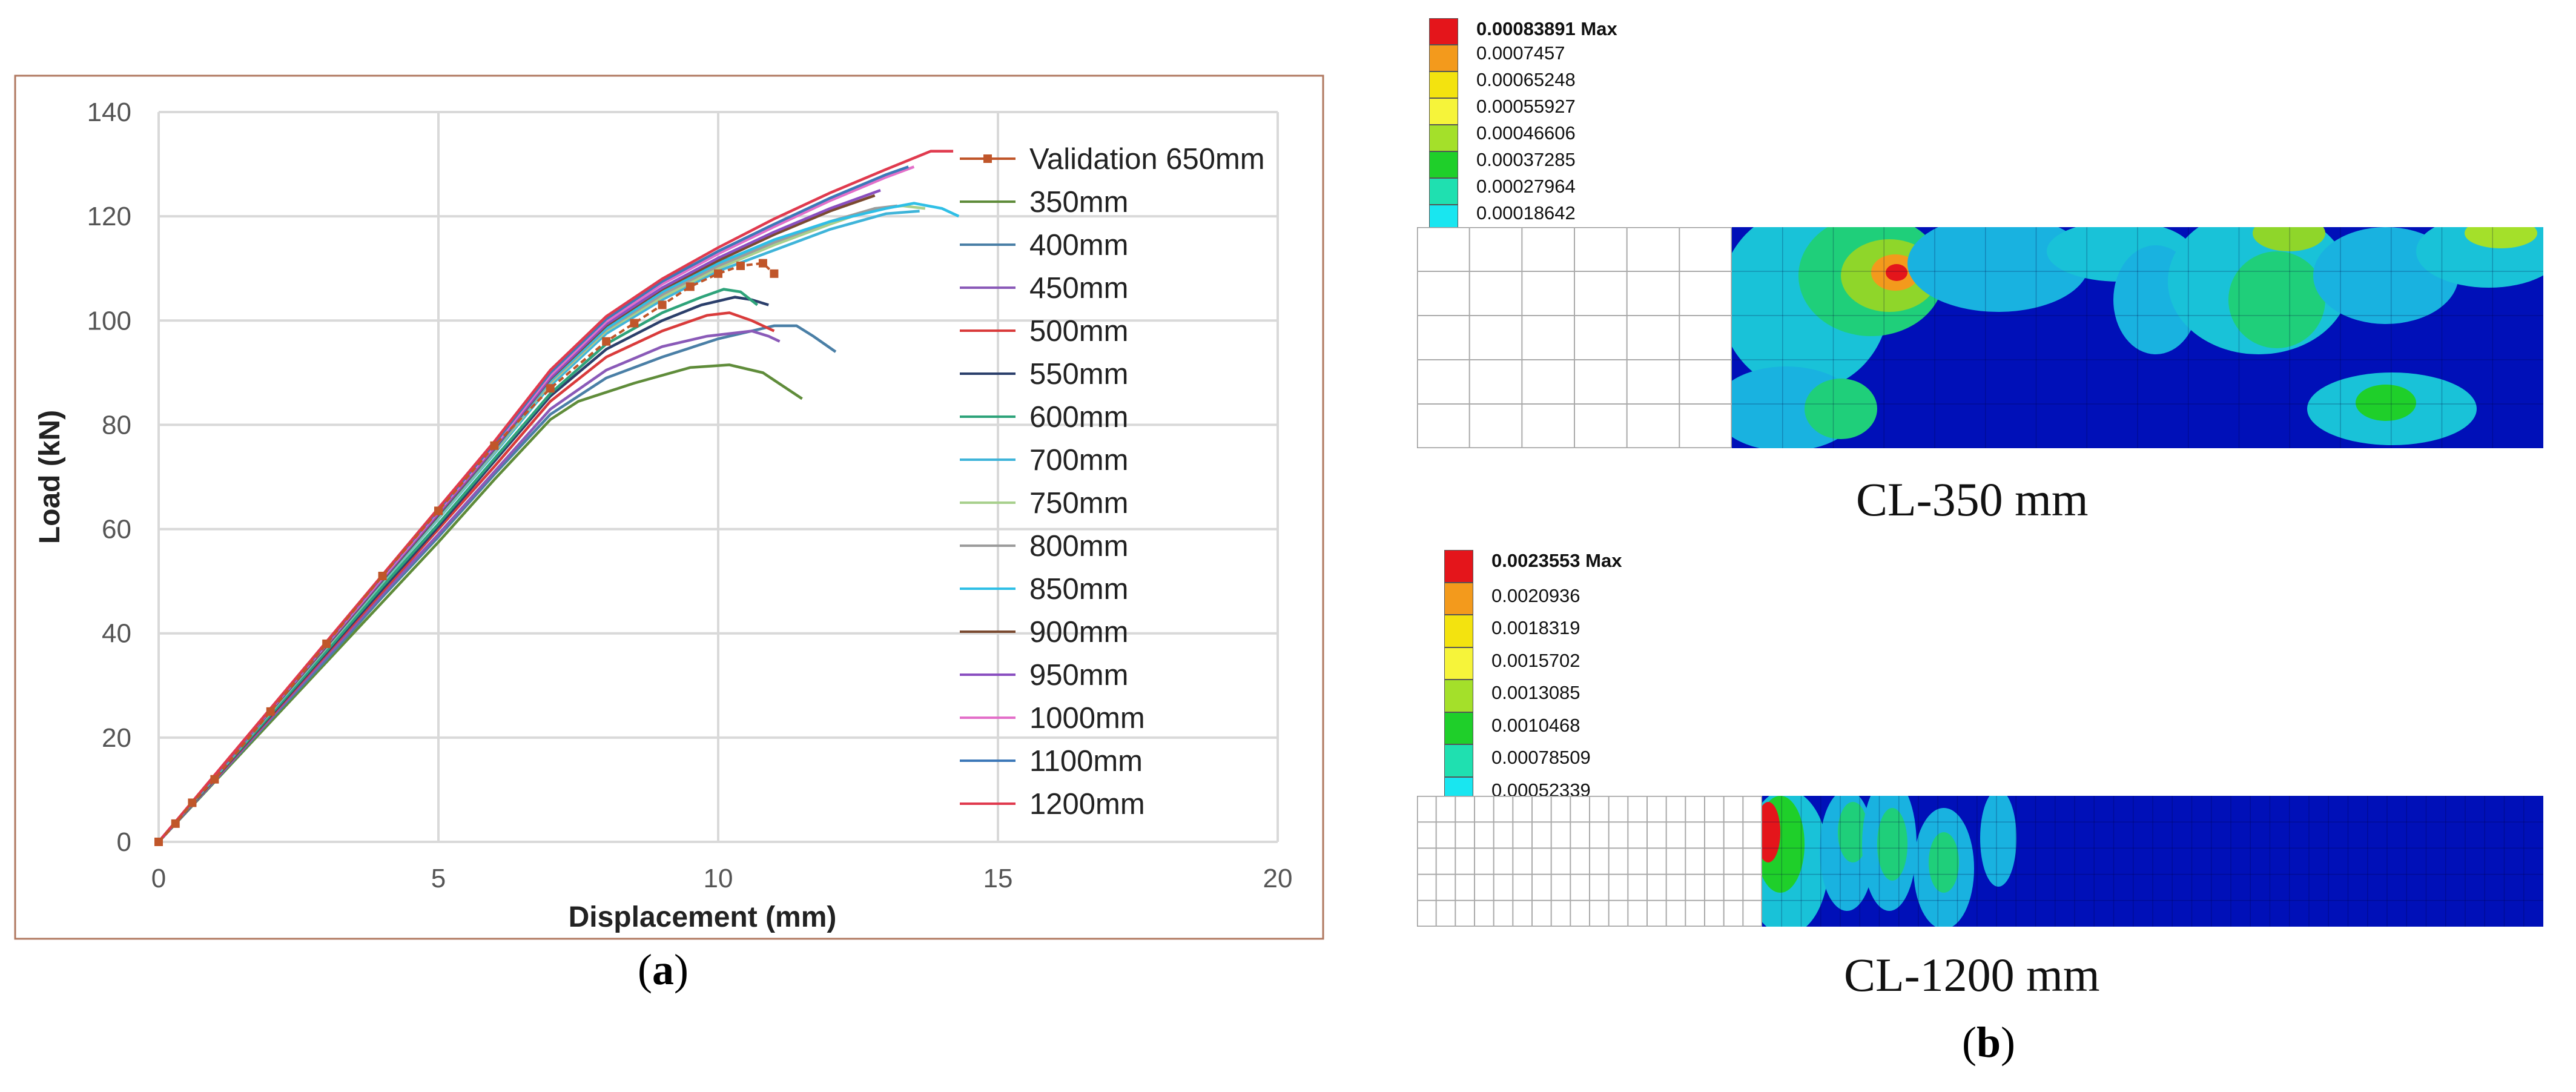  I want to click on y-tick-label: 40, so click(116, 634).